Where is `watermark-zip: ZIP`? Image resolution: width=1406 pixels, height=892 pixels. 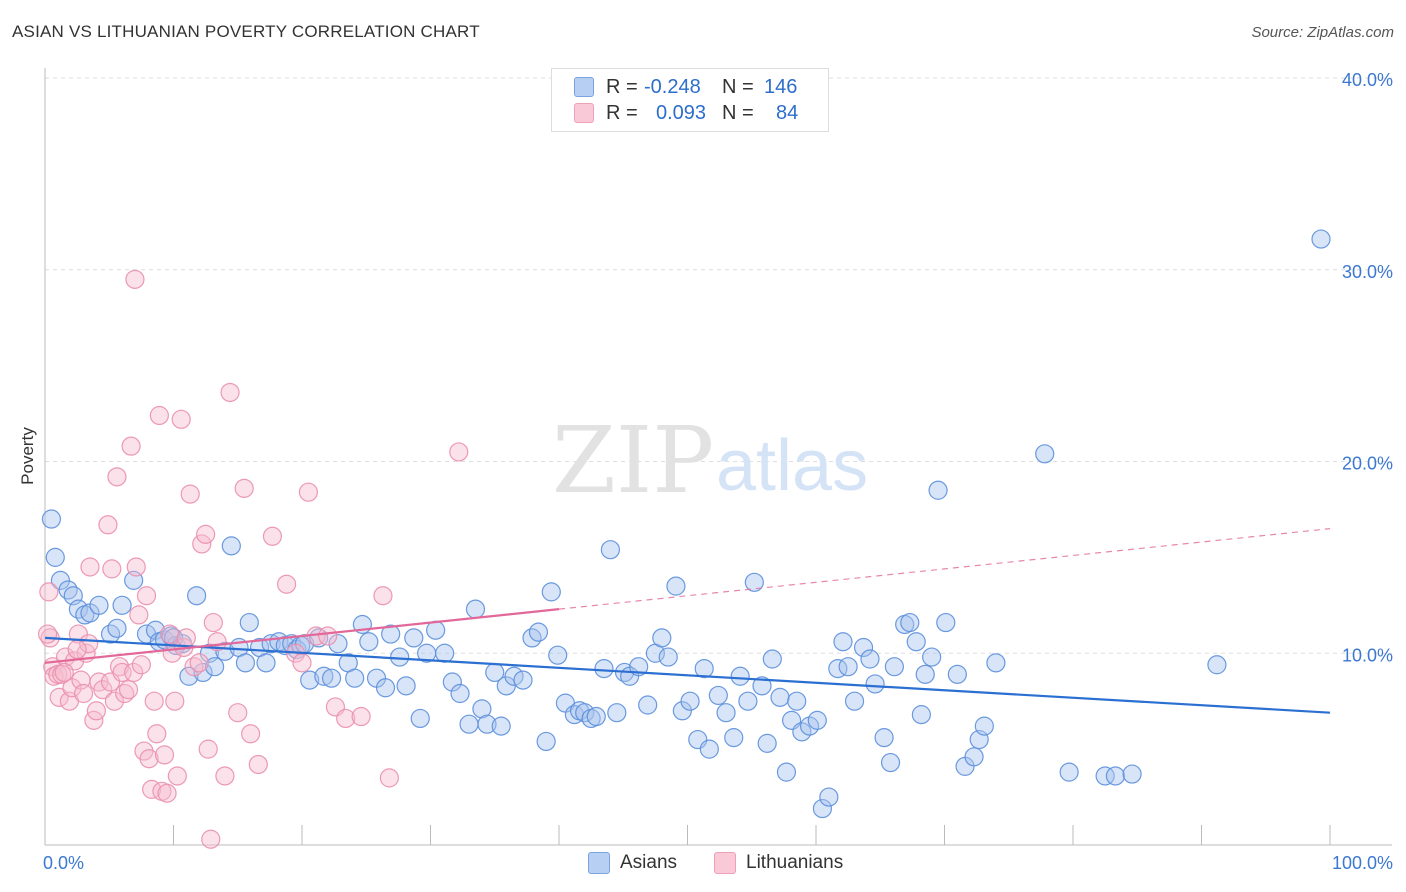
watermark-zip: ZIP is located at coordinates (633, 460).